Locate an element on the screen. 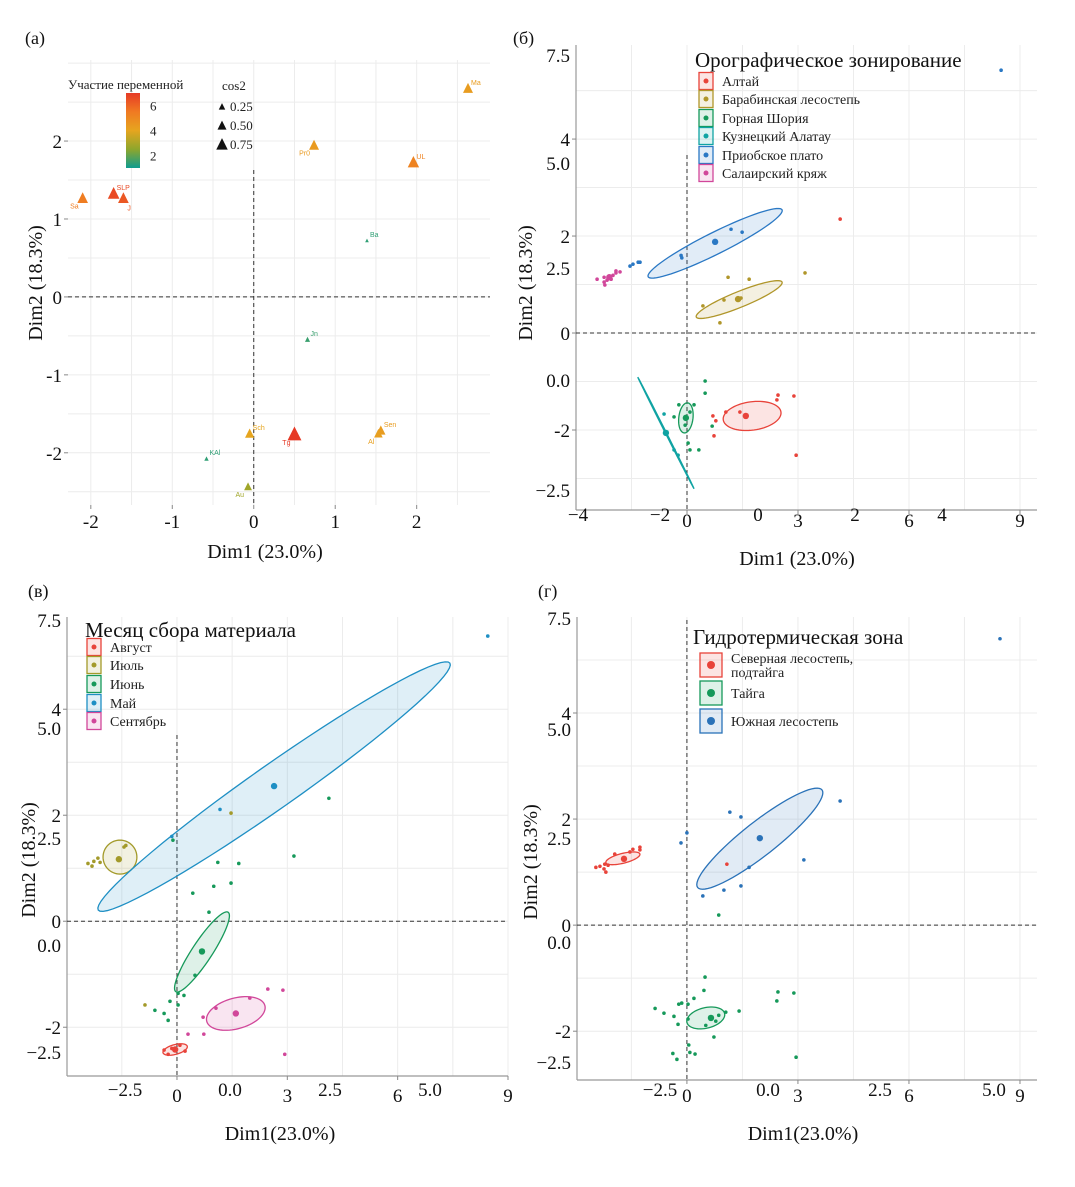 This screenshot has width=1075, height=1187. y-axis-title: Dim2 (18.3%) is located at coordinates (531, 862).